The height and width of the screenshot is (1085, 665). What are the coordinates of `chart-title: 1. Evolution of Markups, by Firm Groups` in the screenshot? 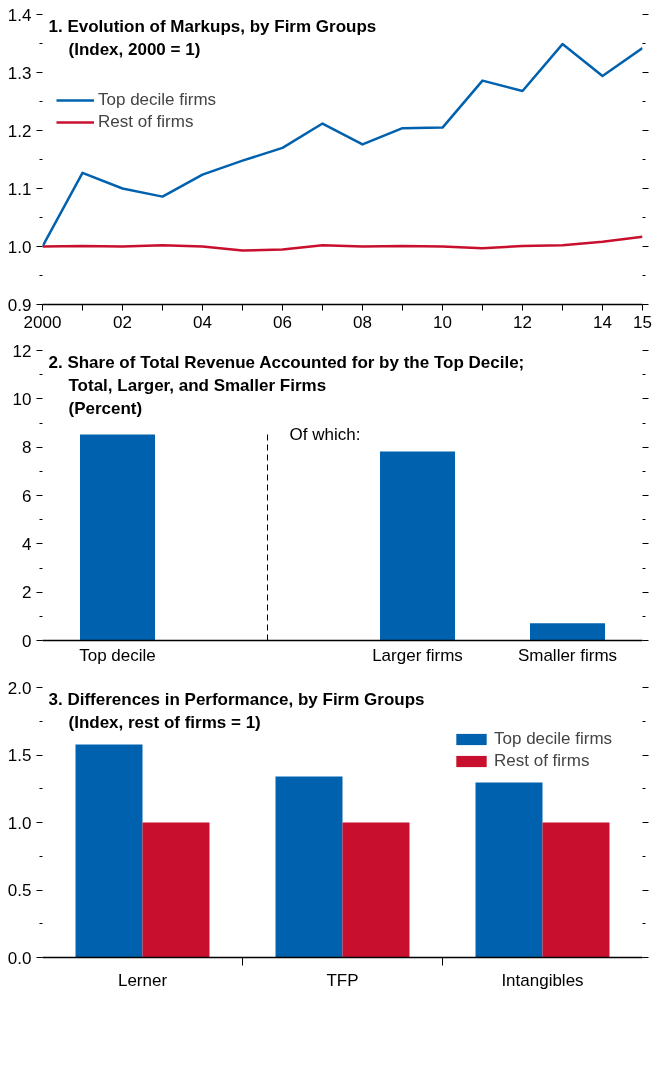 It's located at (212, 26).